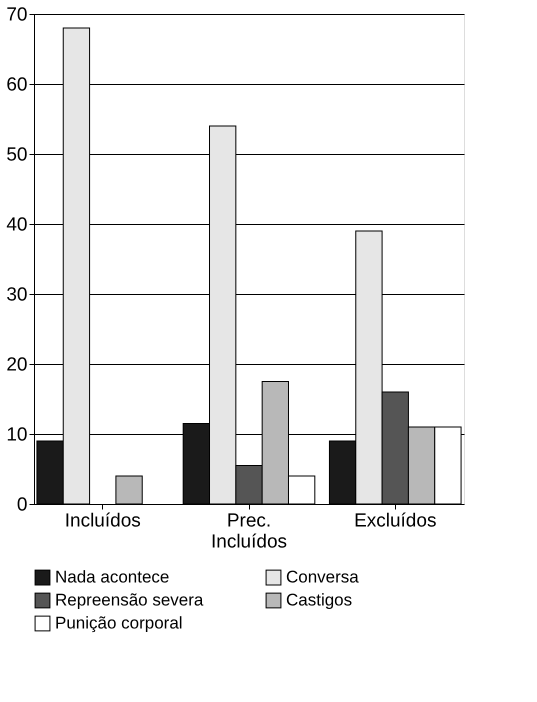 The width and height of the screenshot is (537, 702). Describe the element at coordinates (17, 365) in the screenshot. I see `y-tick-label: 20` at that location.